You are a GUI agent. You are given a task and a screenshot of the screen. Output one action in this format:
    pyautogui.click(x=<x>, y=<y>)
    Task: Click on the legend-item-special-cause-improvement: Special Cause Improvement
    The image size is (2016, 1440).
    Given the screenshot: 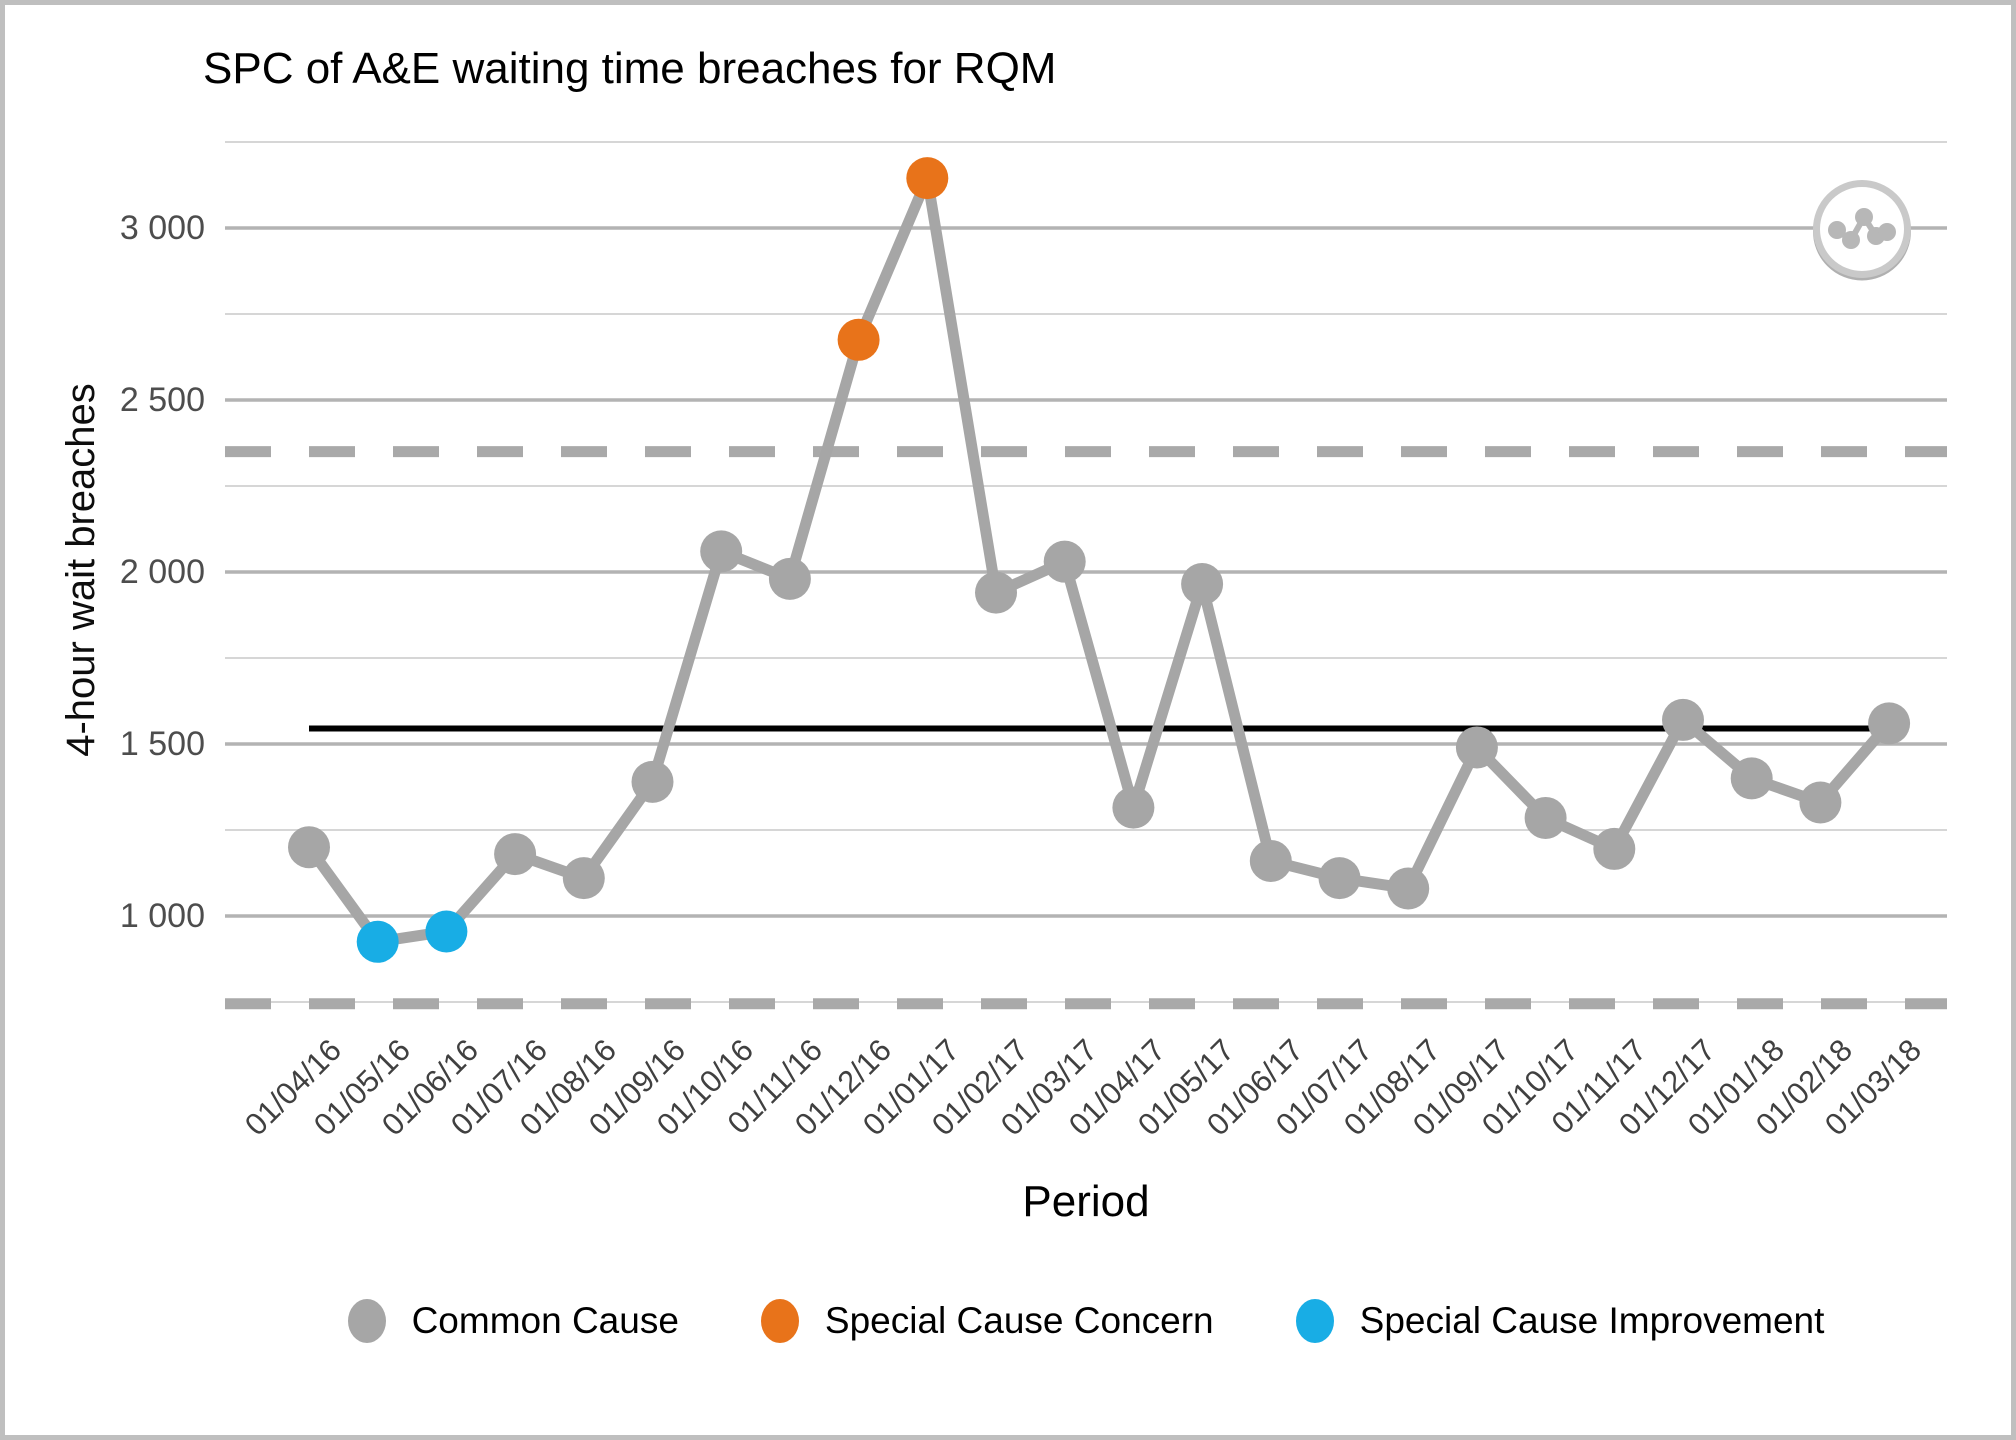 What is the action you would take?
    pyautogui.click(x=1560, y=1321)
    